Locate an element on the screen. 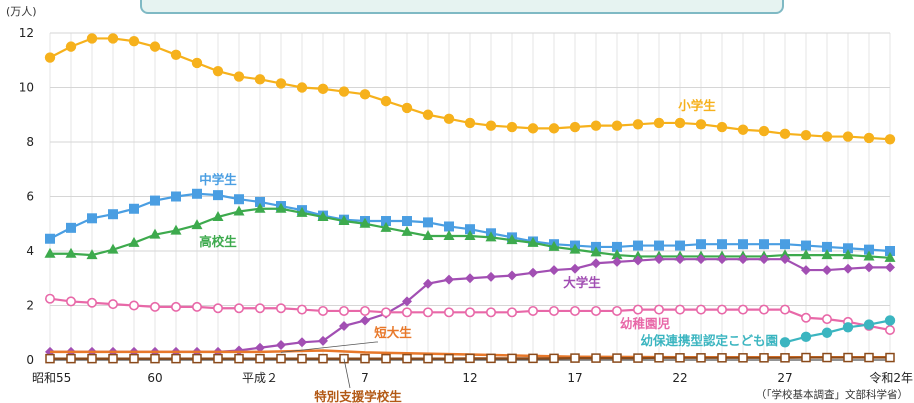  series-label: 大学生 is located at coordinates (582, 282).